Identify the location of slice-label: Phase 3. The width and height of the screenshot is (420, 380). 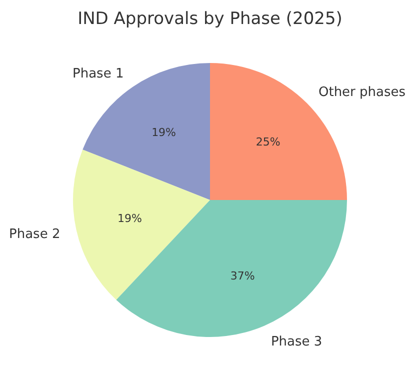
(296, 342).